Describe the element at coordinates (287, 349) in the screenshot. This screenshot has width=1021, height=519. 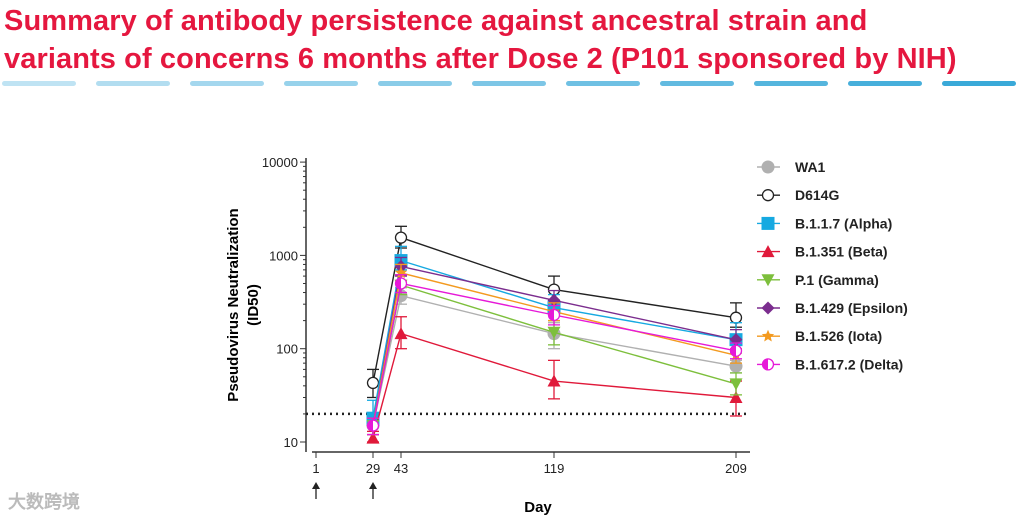
I see `y-tick-label: 100` at that location.